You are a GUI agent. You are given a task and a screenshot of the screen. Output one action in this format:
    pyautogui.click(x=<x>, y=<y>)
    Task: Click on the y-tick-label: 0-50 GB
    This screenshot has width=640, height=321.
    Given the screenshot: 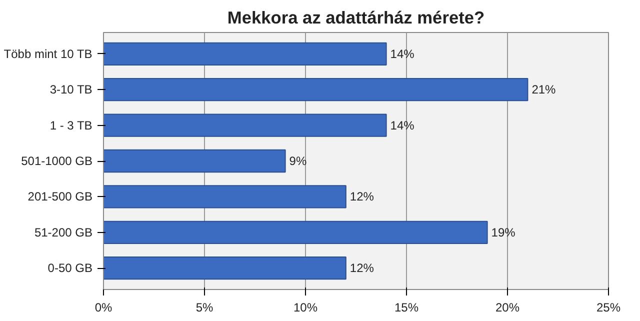 What is the action you would take?
    pyautogui.click(x=70, y=268)
    